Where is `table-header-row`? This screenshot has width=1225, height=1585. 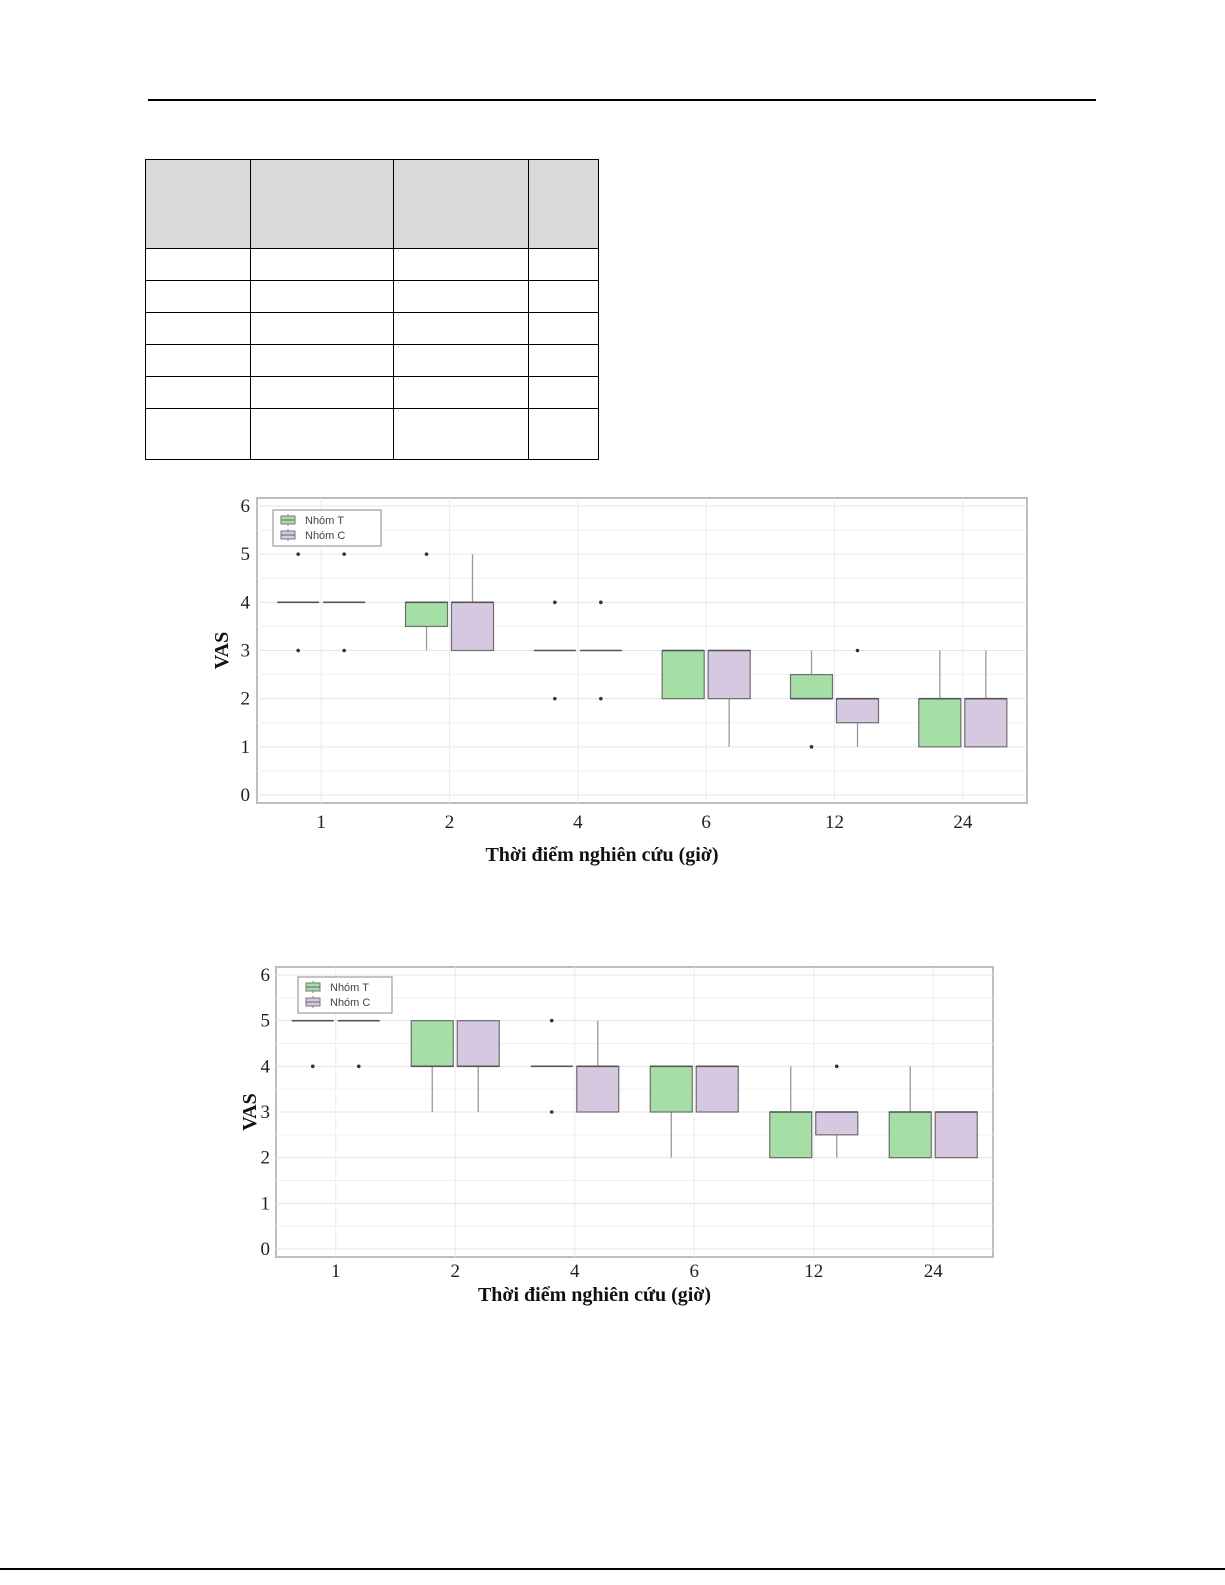
table-header-row is located at coordinates (372, 204).